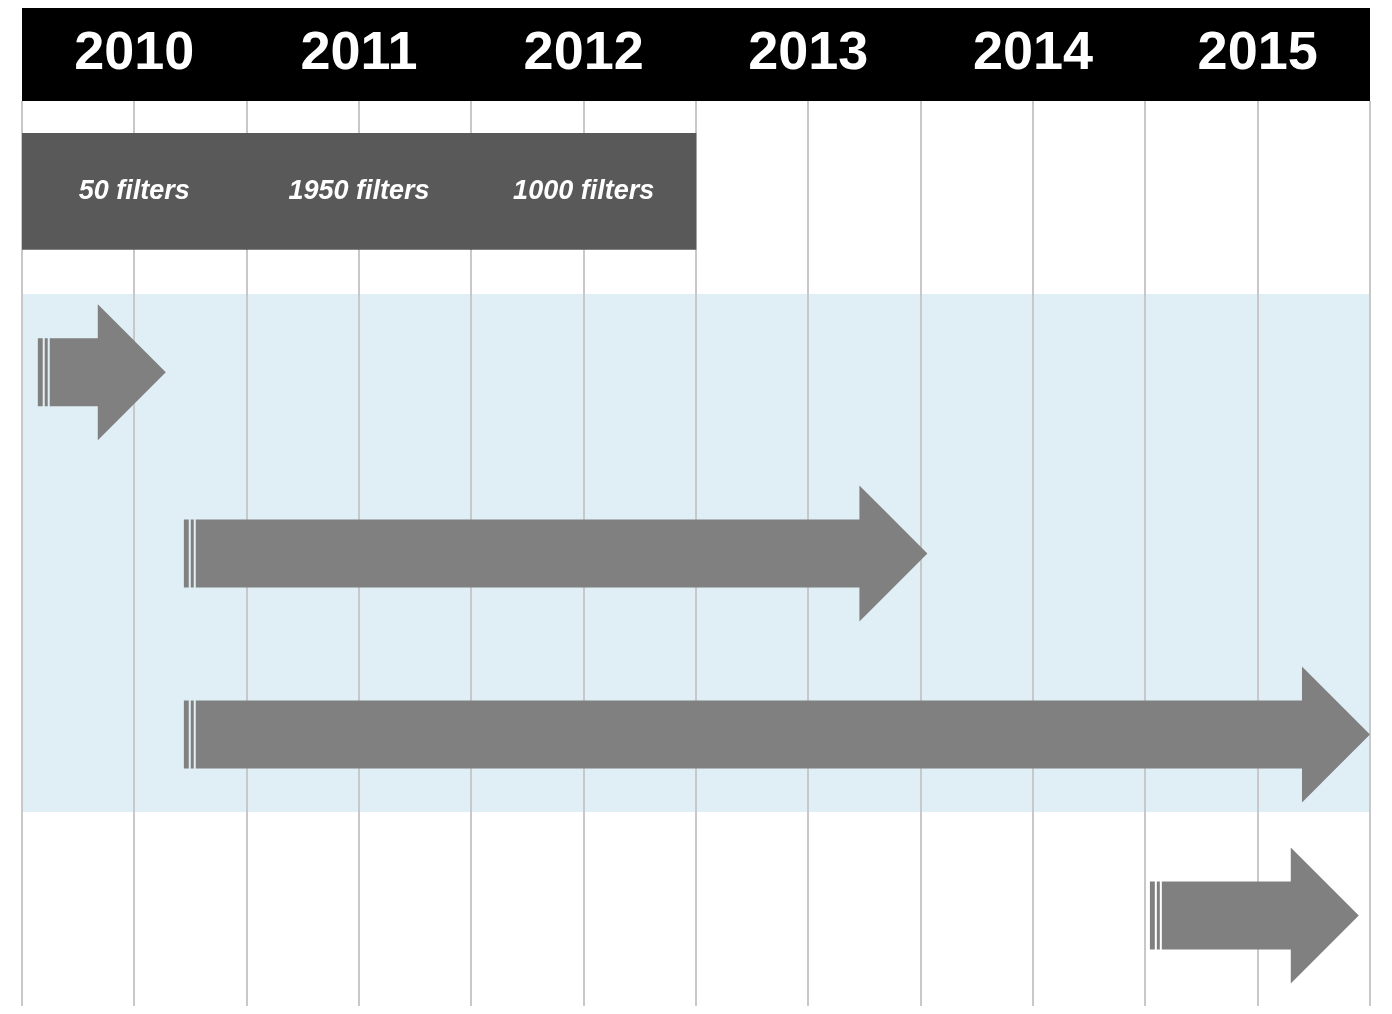 This screenshot has height=1014, width=1392. I want to click on x-tick-label: 2011, so click(359, 50).